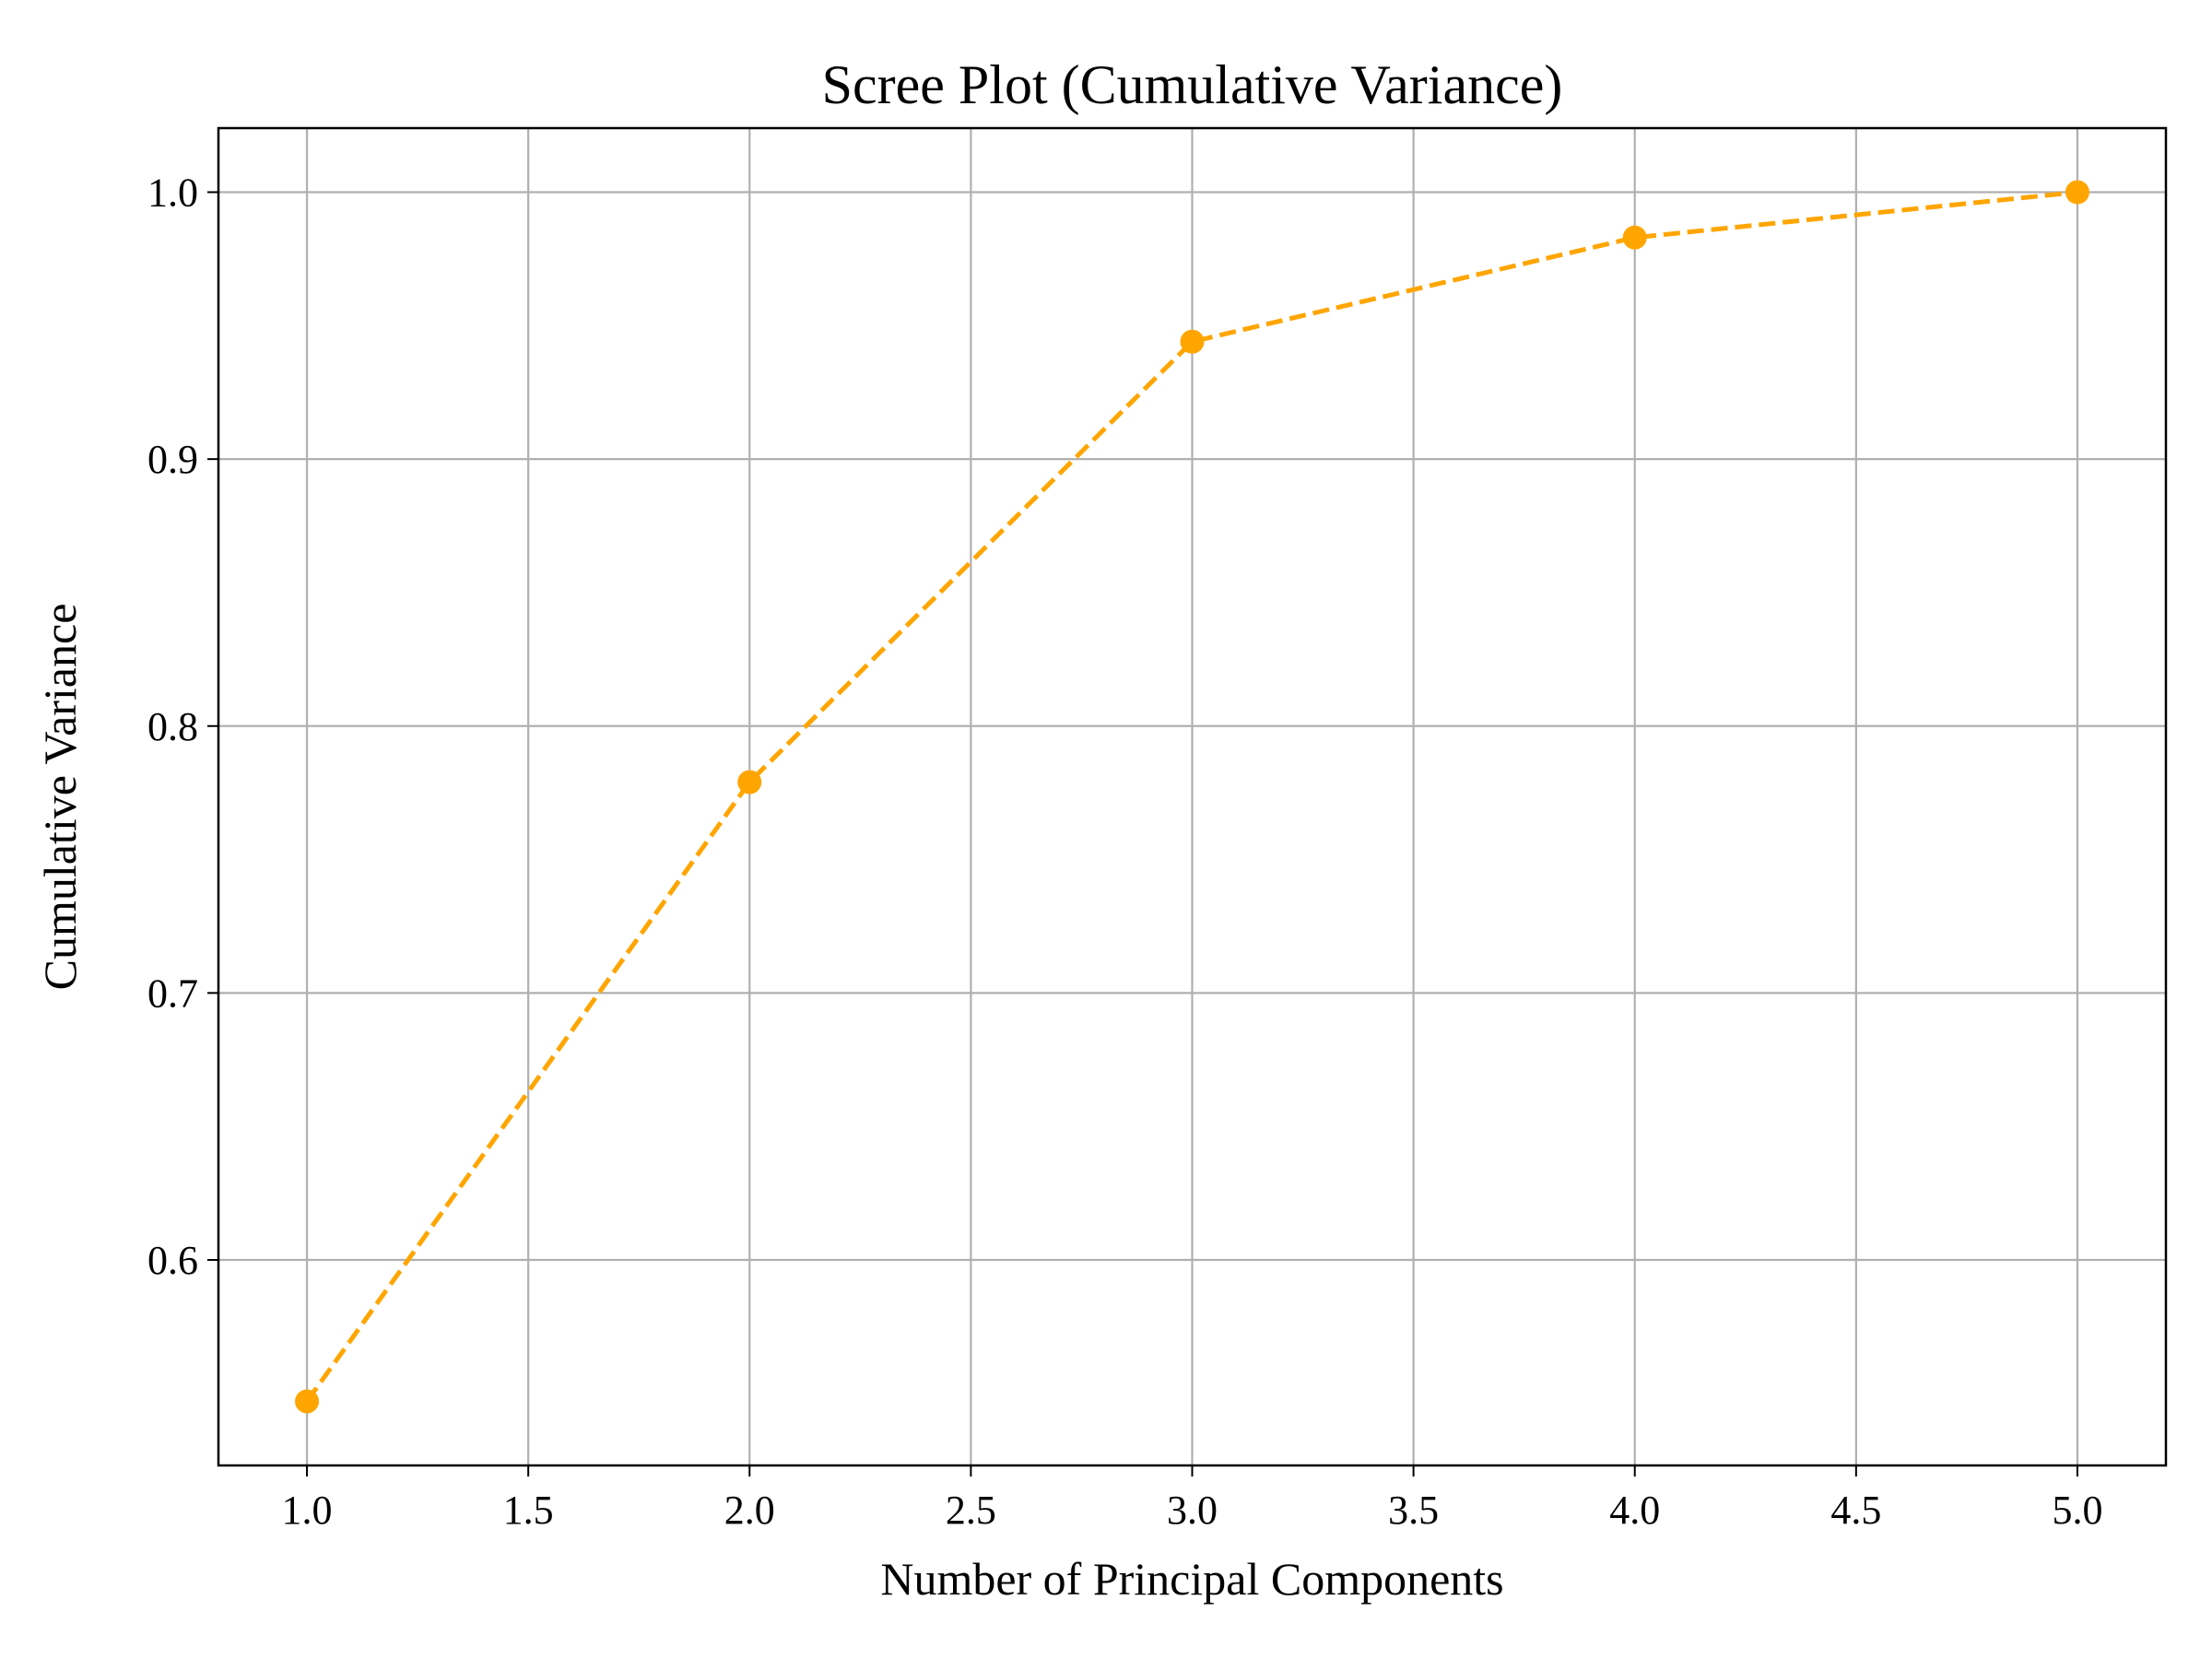 This screenshot has width=2212, height=1659. Describe the element at coordinates (749, 1510) in the screenshot. I see `x-tick-label: 2.0` at that location.